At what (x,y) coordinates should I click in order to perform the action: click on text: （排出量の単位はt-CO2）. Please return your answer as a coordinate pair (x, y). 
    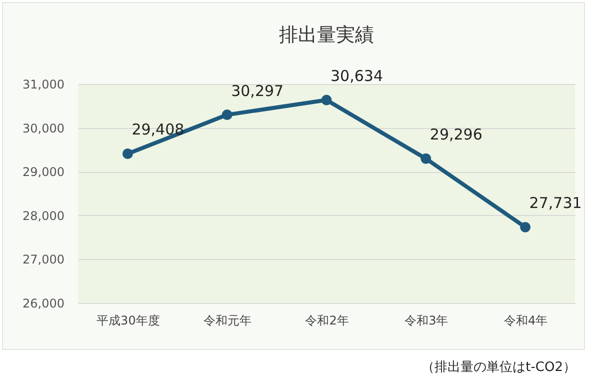
    Looking at the image, I should click on (499, 367).